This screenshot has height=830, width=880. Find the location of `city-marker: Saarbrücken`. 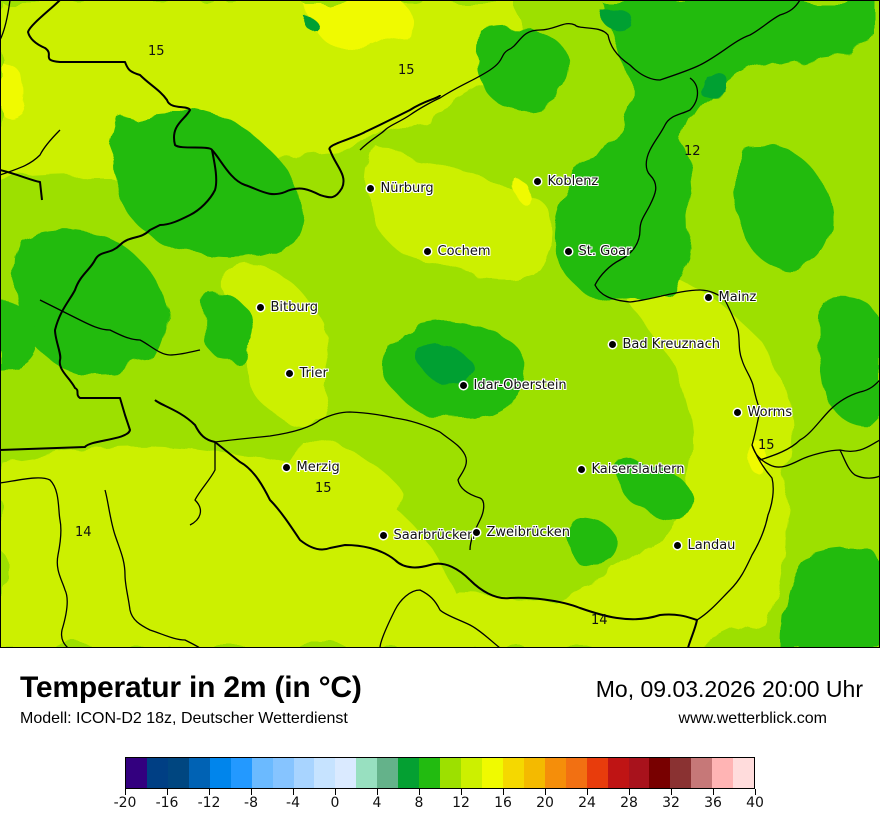

city-marker: Saarbrücken is located at coordinates (427, 535).